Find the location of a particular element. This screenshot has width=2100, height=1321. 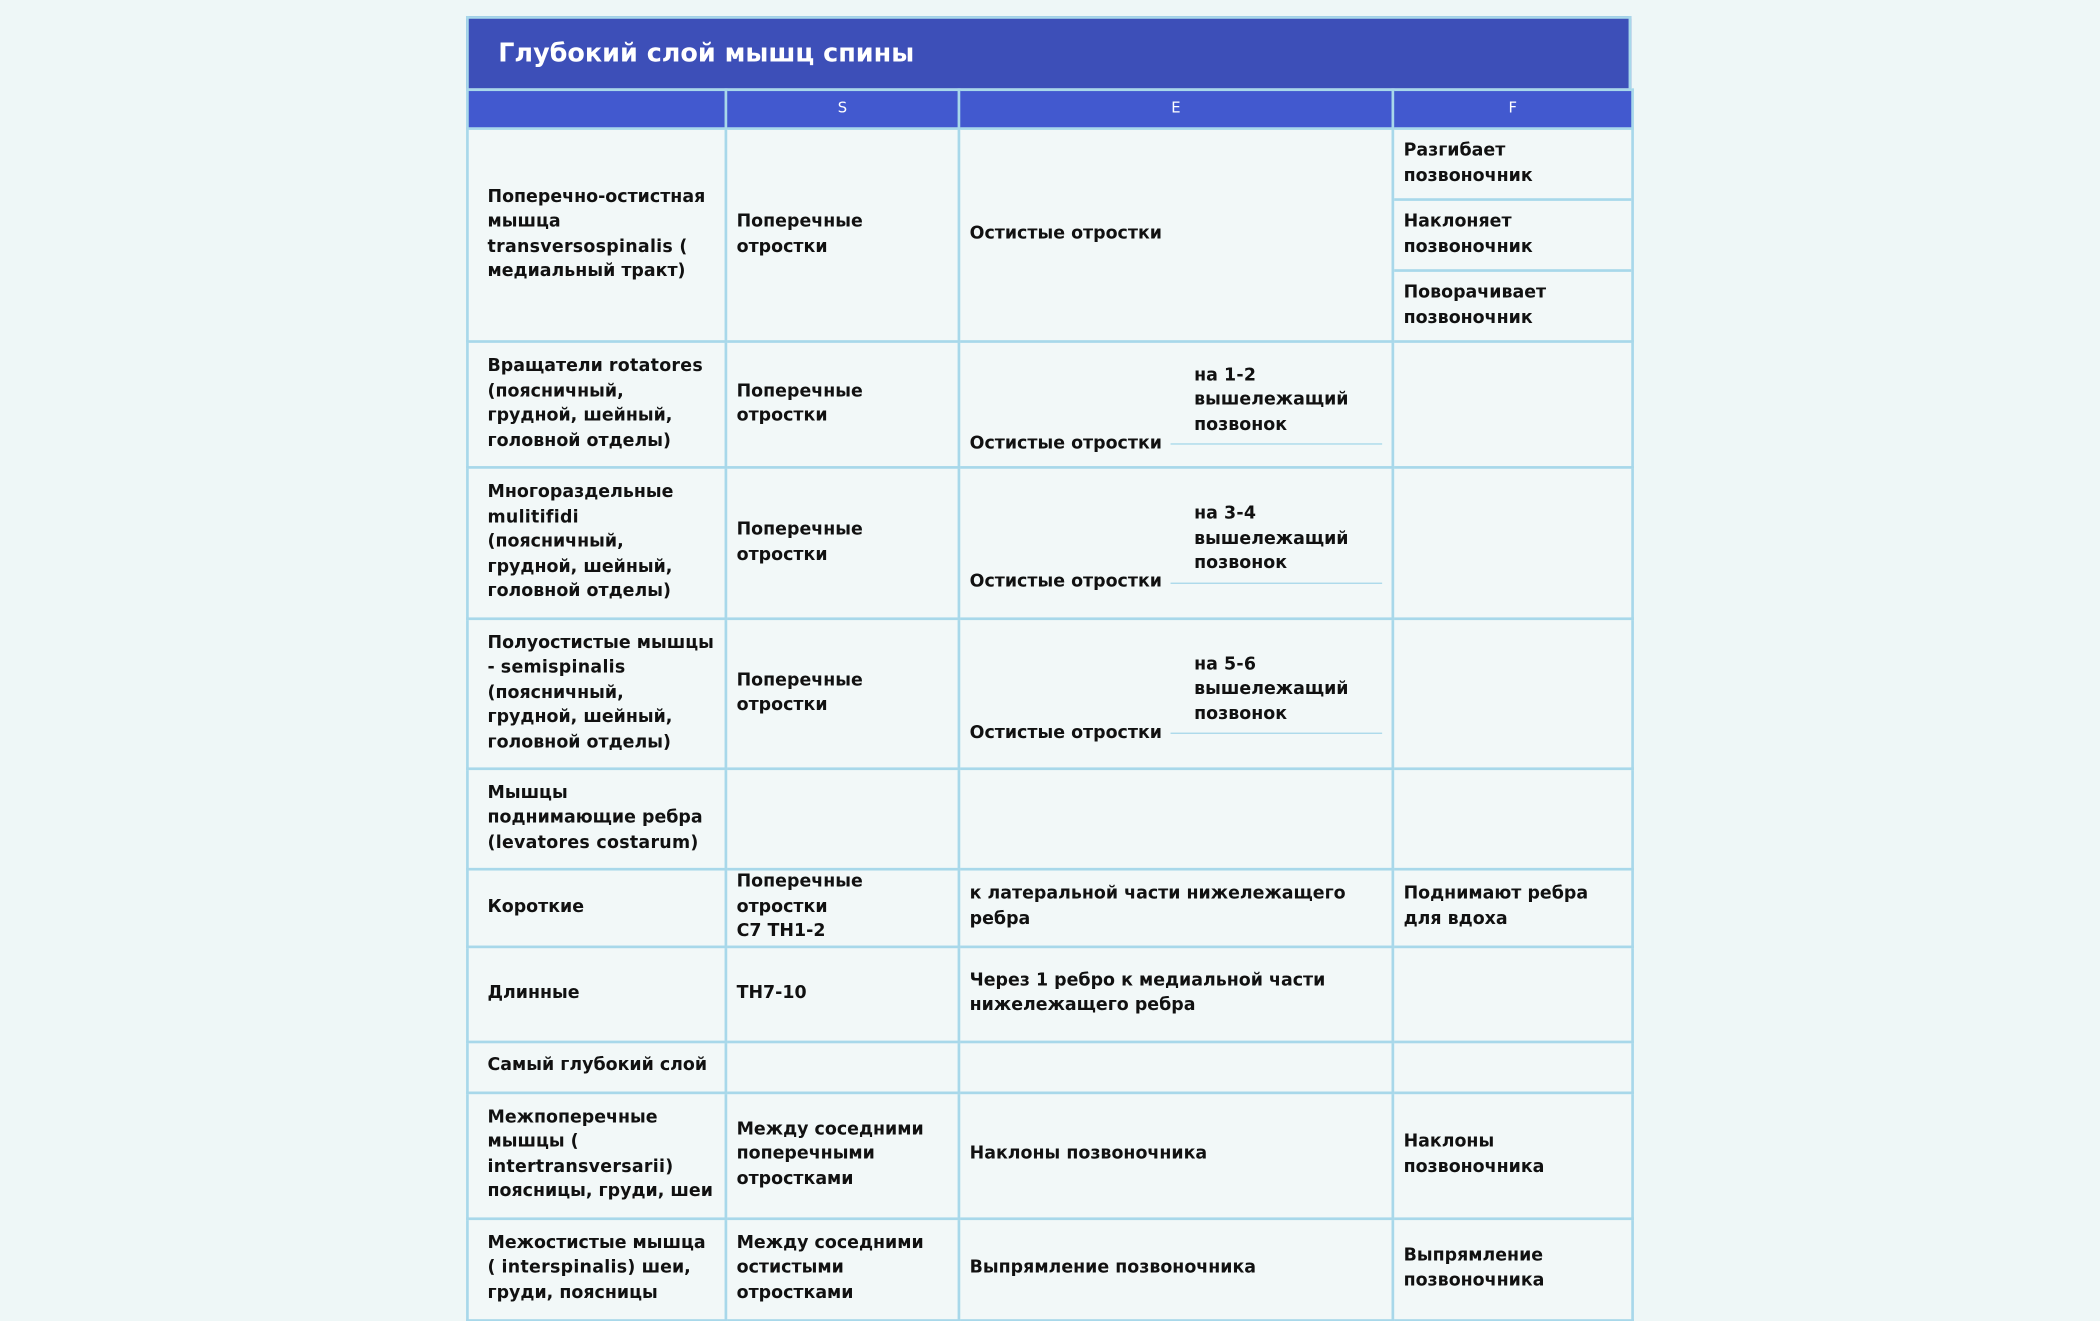

text: C7 TH1-2 is located at coordinates (781, 931).